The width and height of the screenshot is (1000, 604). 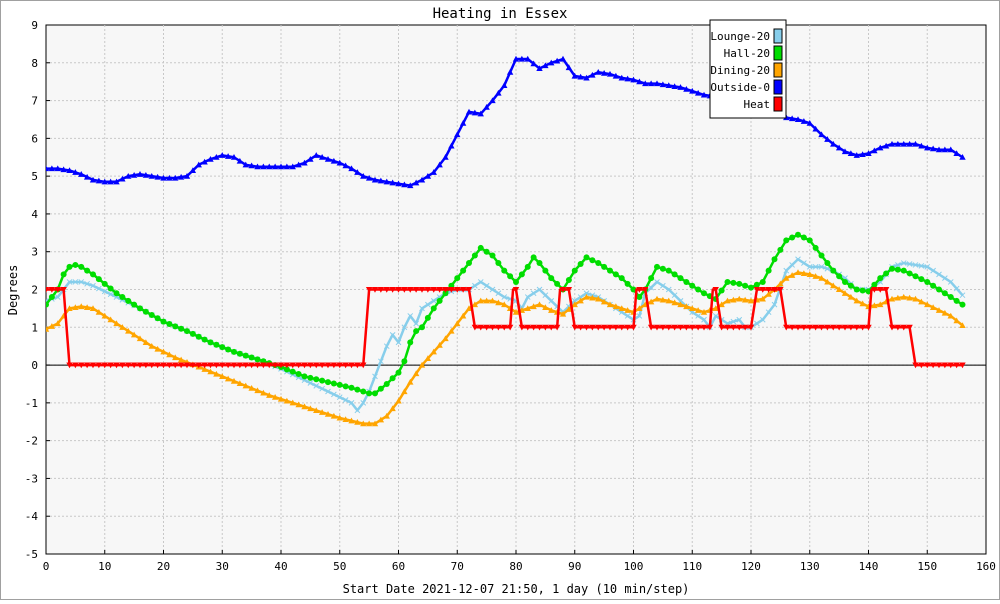 I want to click on legend-label: Heat, so click(x=757, y=104).